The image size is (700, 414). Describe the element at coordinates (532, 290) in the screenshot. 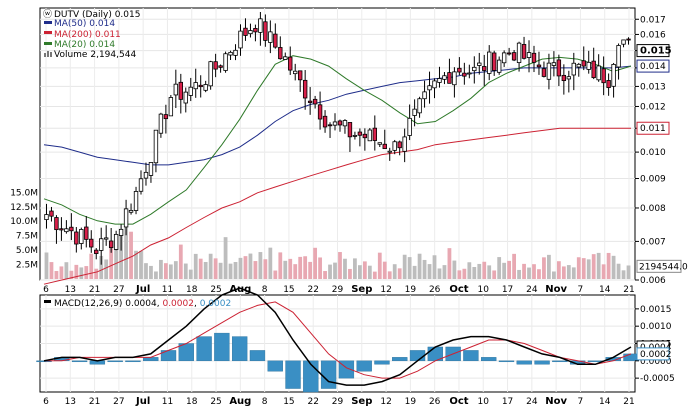

I see `x-tick-label: 24` at that location.